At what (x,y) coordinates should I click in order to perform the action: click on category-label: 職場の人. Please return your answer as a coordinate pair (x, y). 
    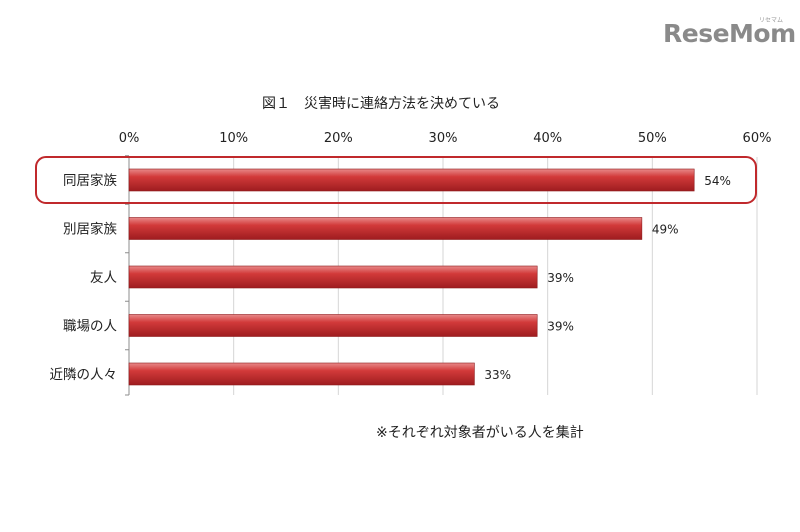
    Looking at the image, I should click on (90, 327).